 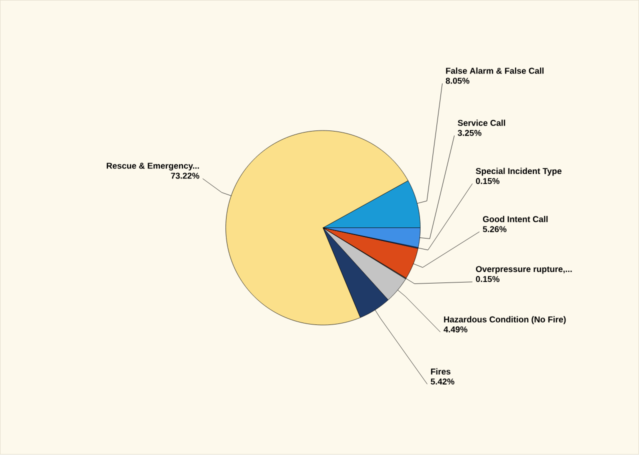 What do you see at coordinates (494, 229) in the screenshot?
I see `data-label: 5.26%` at bounding box center [494, 229].